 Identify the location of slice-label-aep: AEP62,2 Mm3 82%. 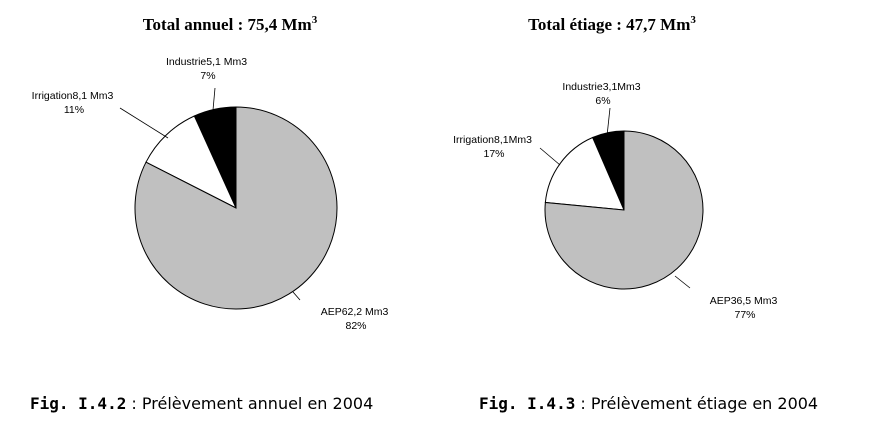
(356, 319).